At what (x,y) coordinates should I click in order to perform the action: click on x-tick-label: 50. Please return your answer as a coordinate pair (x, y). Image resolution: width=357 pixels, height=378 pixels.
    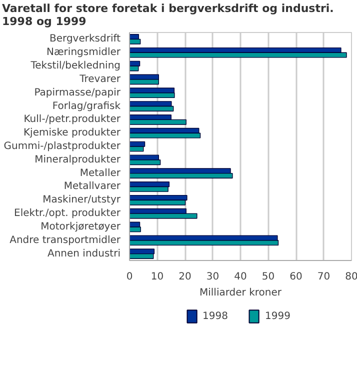
    Looking at the image, I should click on (268, 277).